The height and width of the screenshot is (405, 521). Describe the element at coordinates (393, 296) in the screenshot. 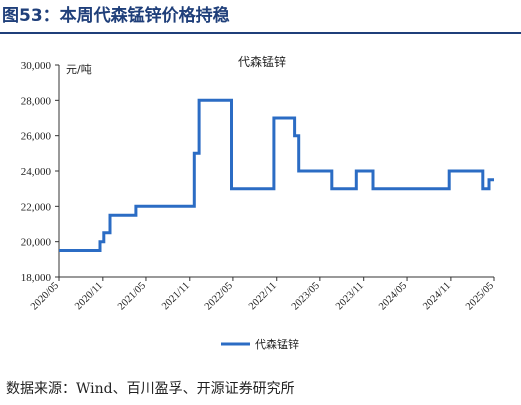

I see `x-tick-label: 2024/05` at that location.